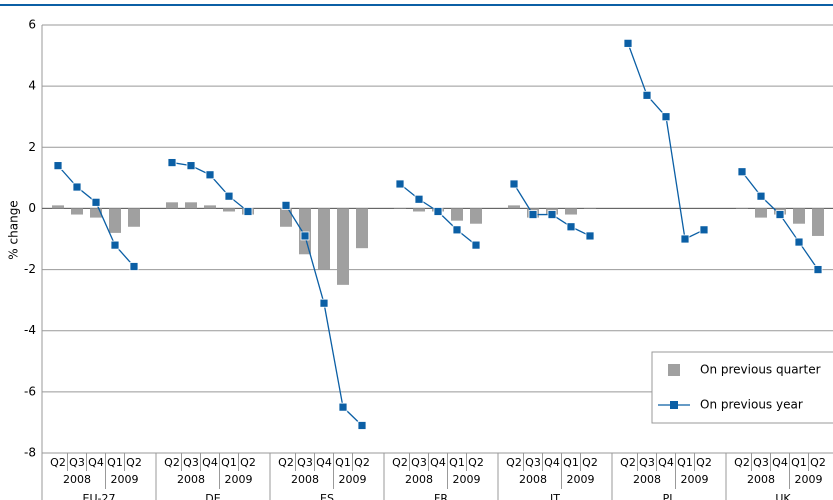 The image size is (833, 500). What do you see at coordinates (32, 25) in the screenshot?
I see `y-tick-label: 6` at bounding box center [32, 25].